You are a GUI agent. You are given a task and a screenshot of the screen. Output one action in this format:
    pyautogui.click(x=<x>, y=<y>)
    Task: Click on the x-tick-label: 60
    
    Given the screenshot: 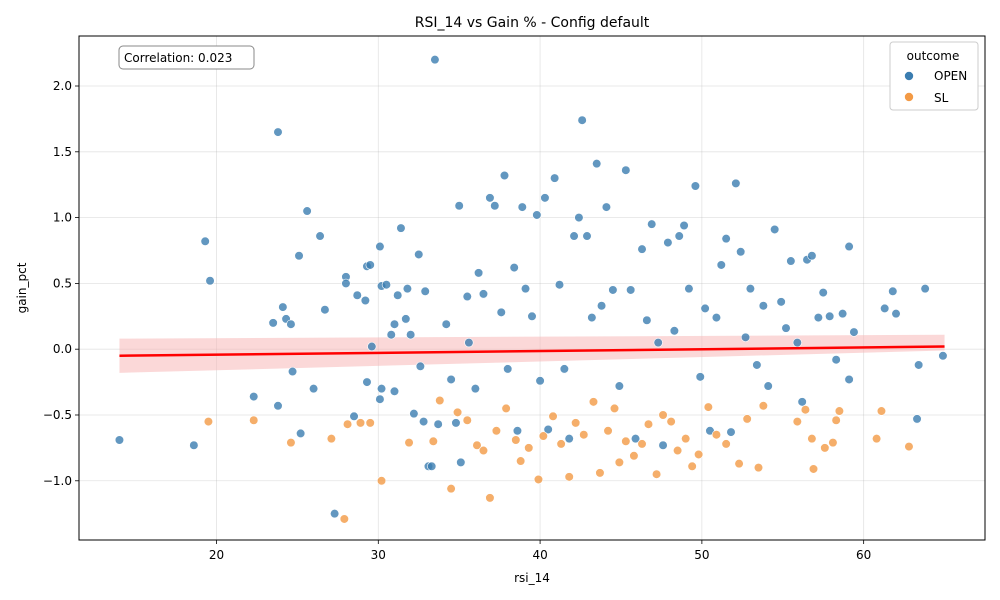 What is the action you would take?
    pyautogui.click(x=863, y=555)
    